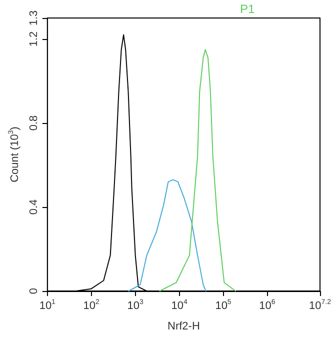  Describe the element at coordinates (34, 291) in the screenshot. I see `y-tick-label: 0` at that location.